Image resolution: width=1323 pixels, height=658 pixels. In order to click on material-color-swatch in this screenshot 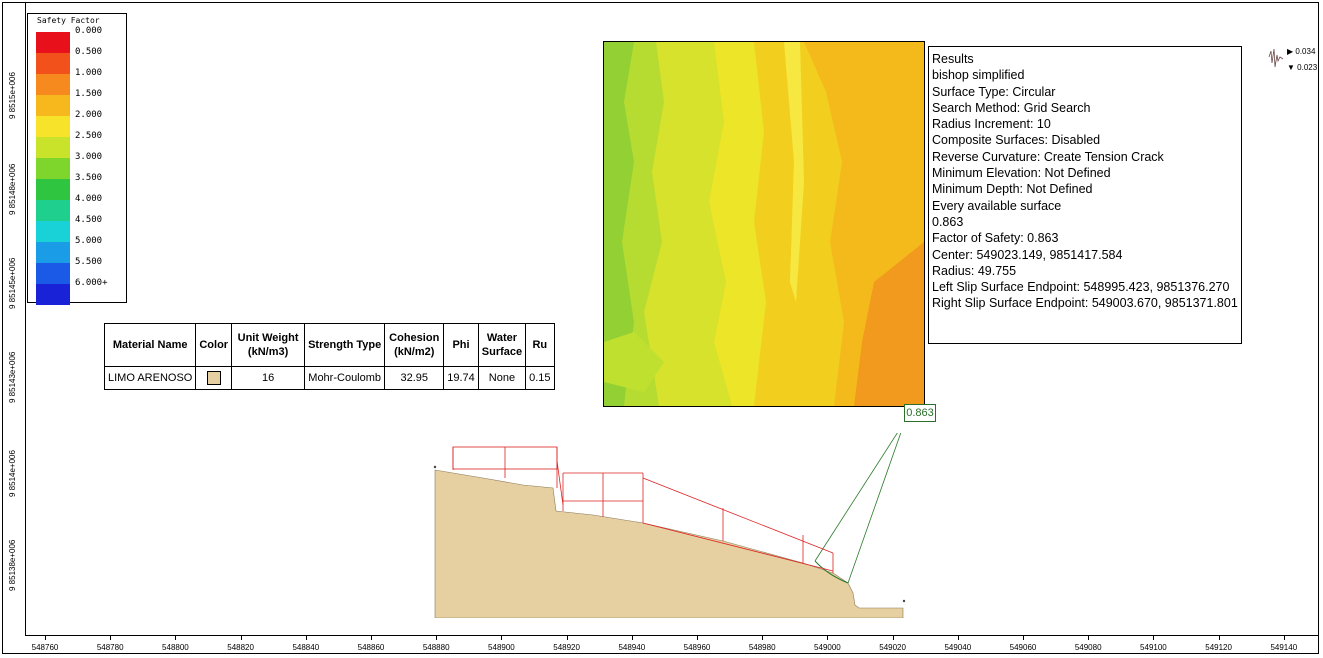, I will do `click(213, 378)`.